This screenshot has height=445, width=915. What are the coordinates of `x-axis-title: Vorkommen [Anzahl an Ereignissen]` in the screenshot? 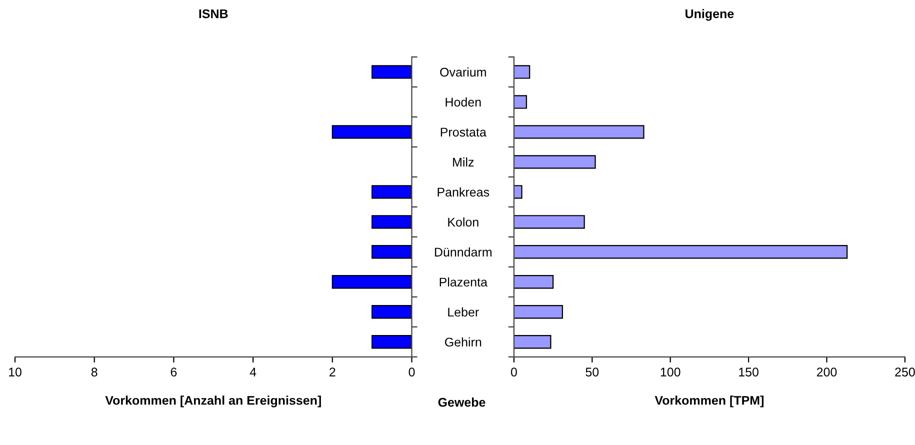 It's located at (213, 402).